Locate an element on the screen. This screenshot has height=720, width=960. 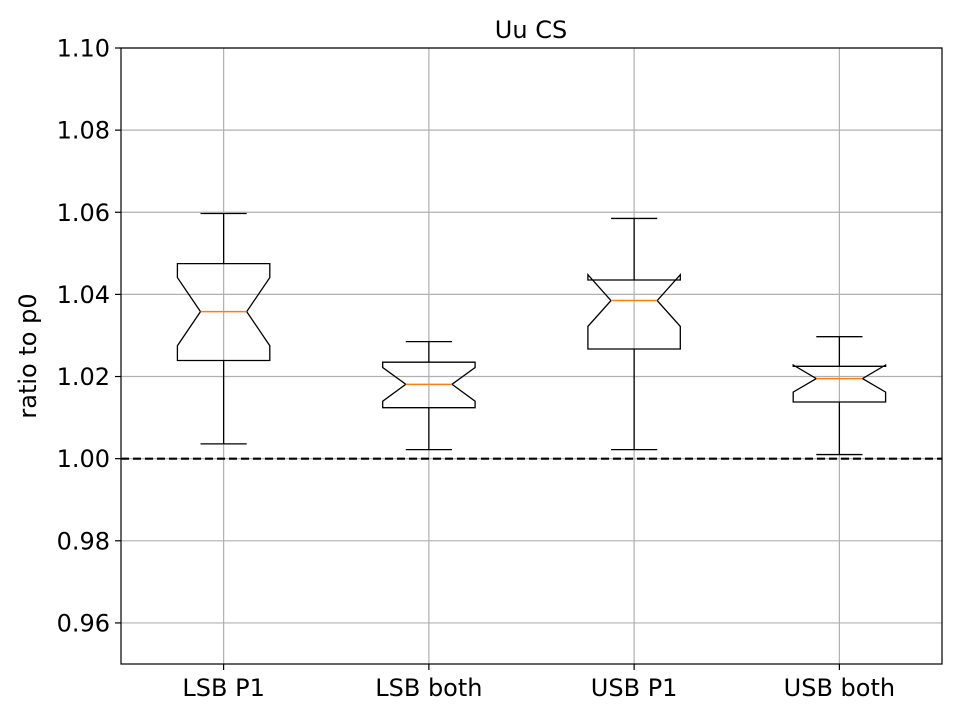
y-tick-label: 1.10 is located at coordinates (83, 49).